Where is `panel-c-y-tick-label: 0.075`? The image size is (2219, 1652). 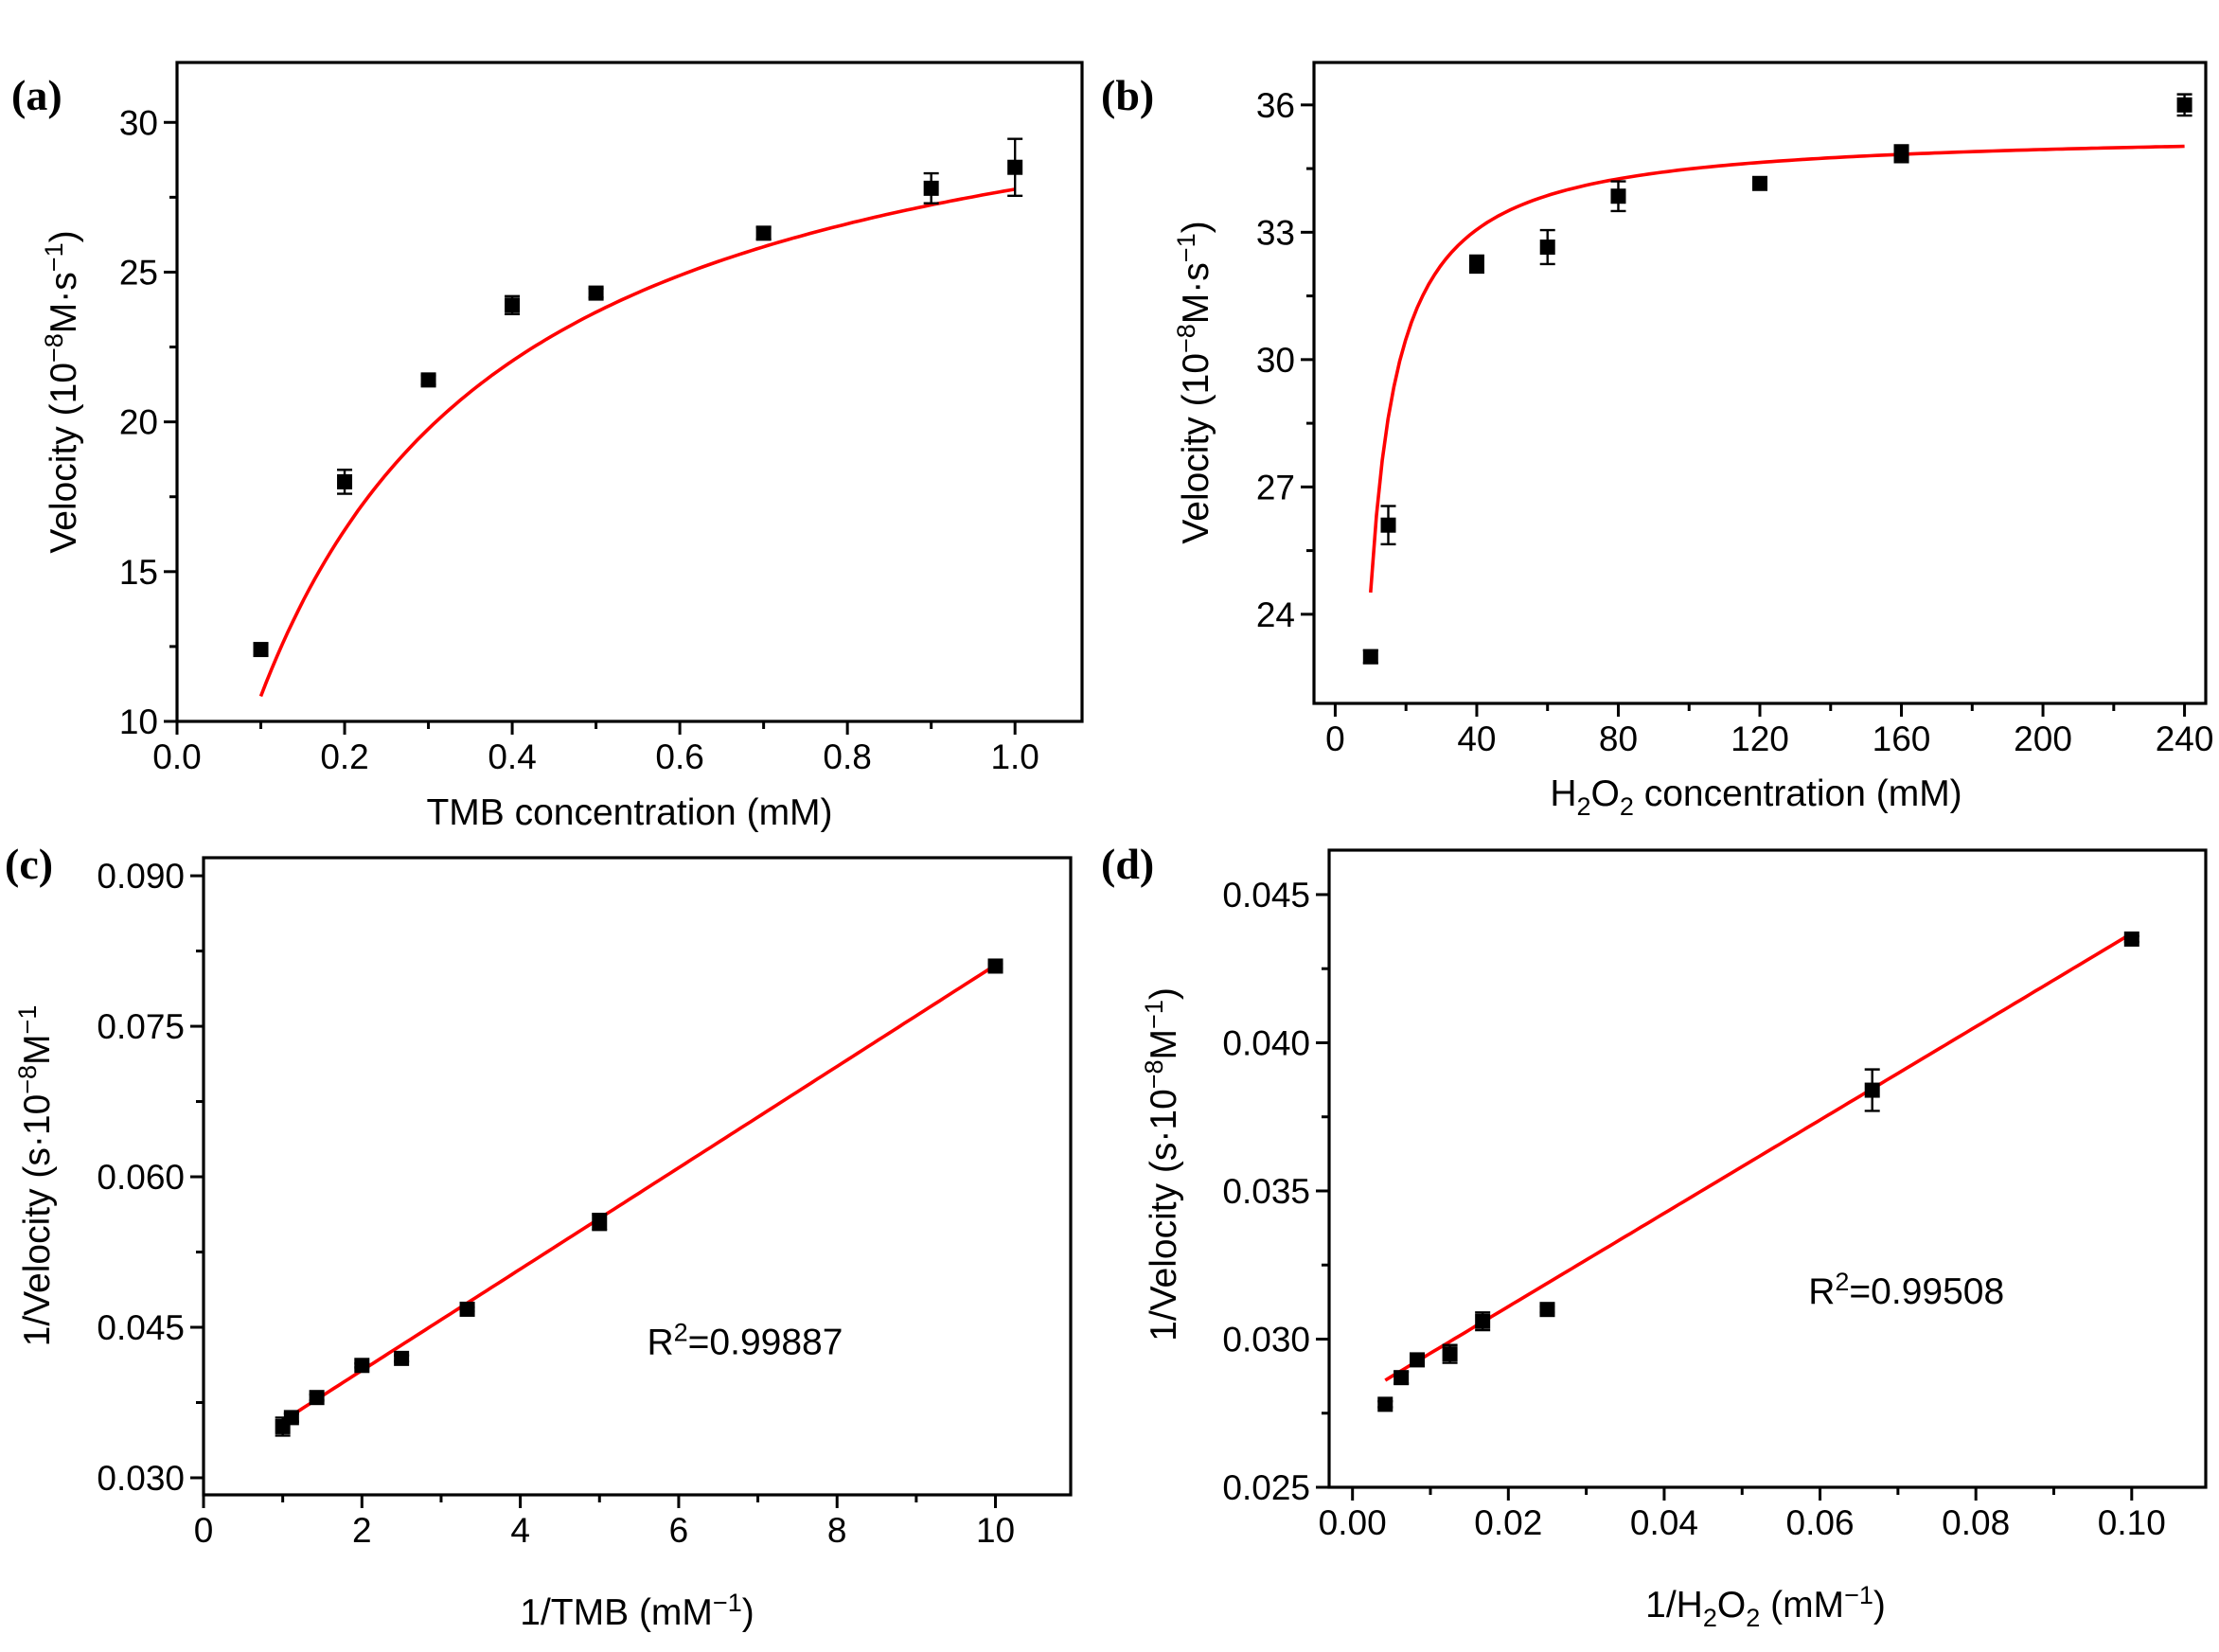 panel-c-y-tick-label: 0.075 is located at coordinates (141, 1026).